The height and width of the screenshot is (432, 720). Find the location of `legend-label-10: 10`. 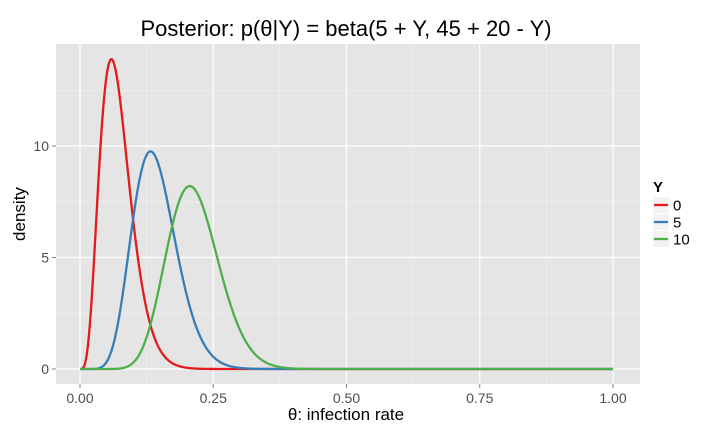

legend-label-10: 10 is located at coordinates (681, 240).